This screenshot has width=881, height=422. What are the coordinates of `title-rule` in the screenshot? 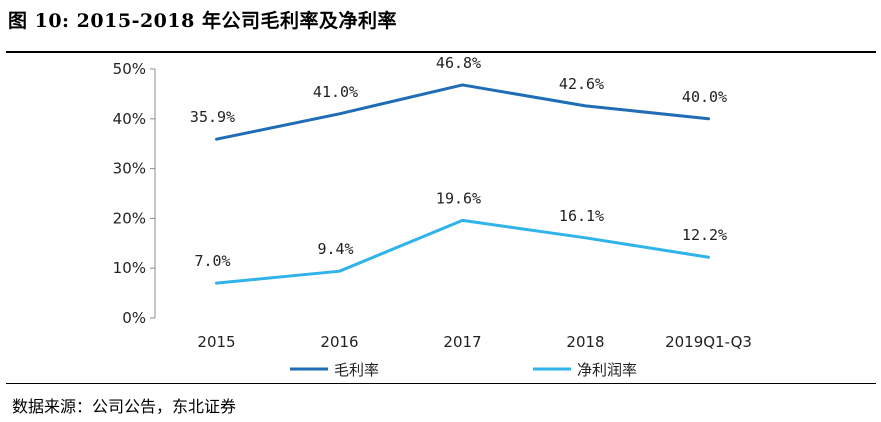 It's located at (441, 52).